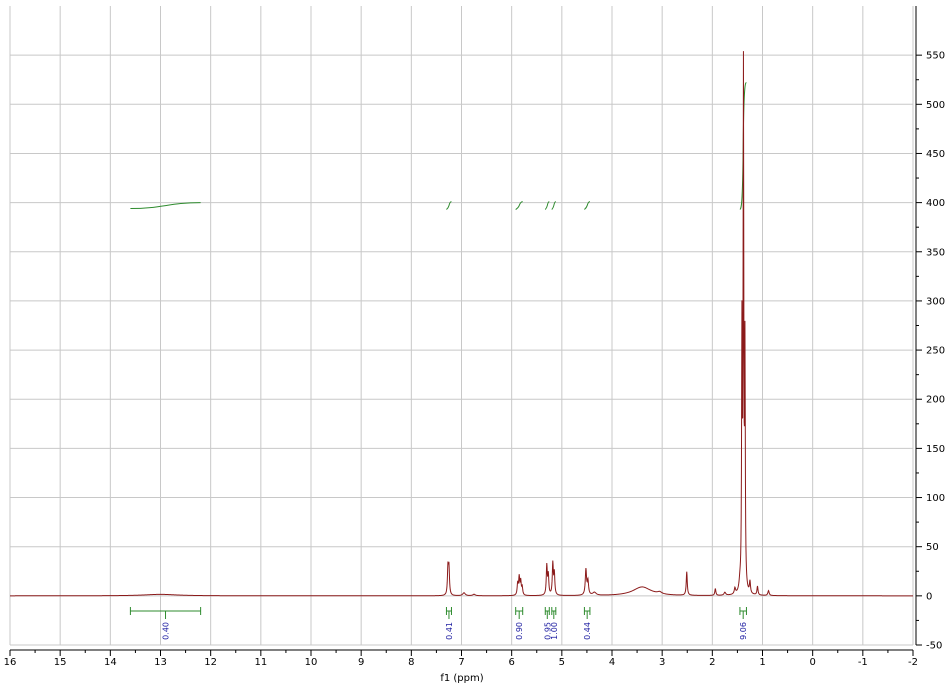 Image resolution: width=949 pixels, height=688 pixels. What do you see at coordinates (935, 105) in the screenshot?
I see `y-tick-label: 500` at bounding box center [935, 105].